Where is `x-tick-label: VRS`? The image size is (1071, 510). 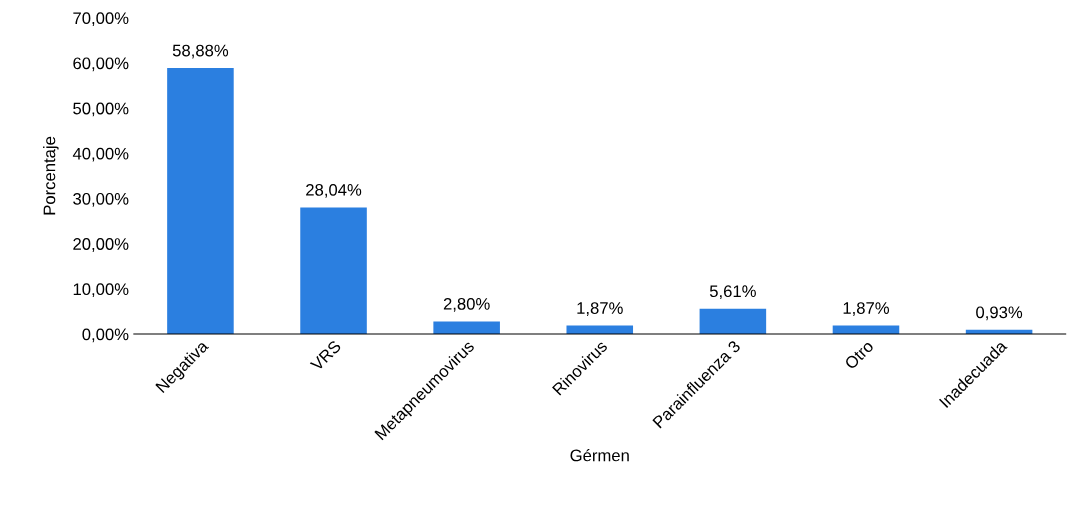
x-tick-label: VRS is located at coordinates (325, 355).